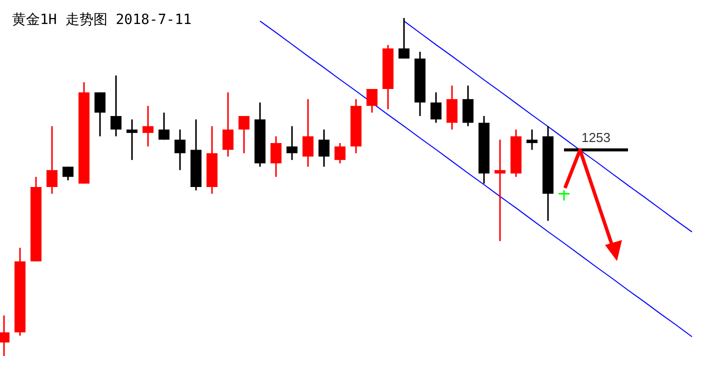  I want to click on chart-title: 黄金1H 走势图 2018-7-11, so click(102, 20).